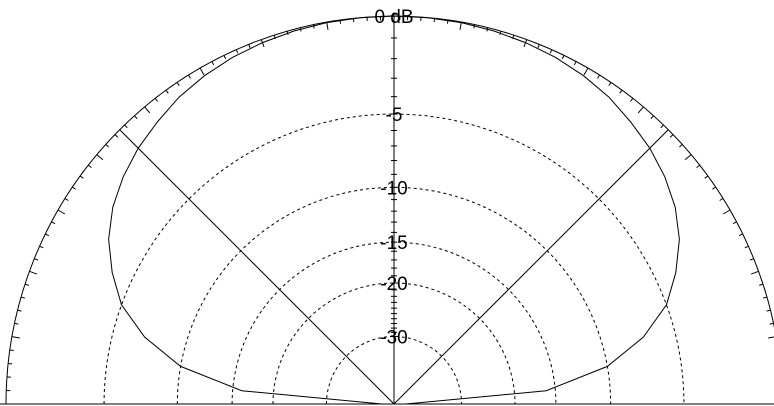 The image size is (774, 406). I want to click on range-ring, so click(394, 370).